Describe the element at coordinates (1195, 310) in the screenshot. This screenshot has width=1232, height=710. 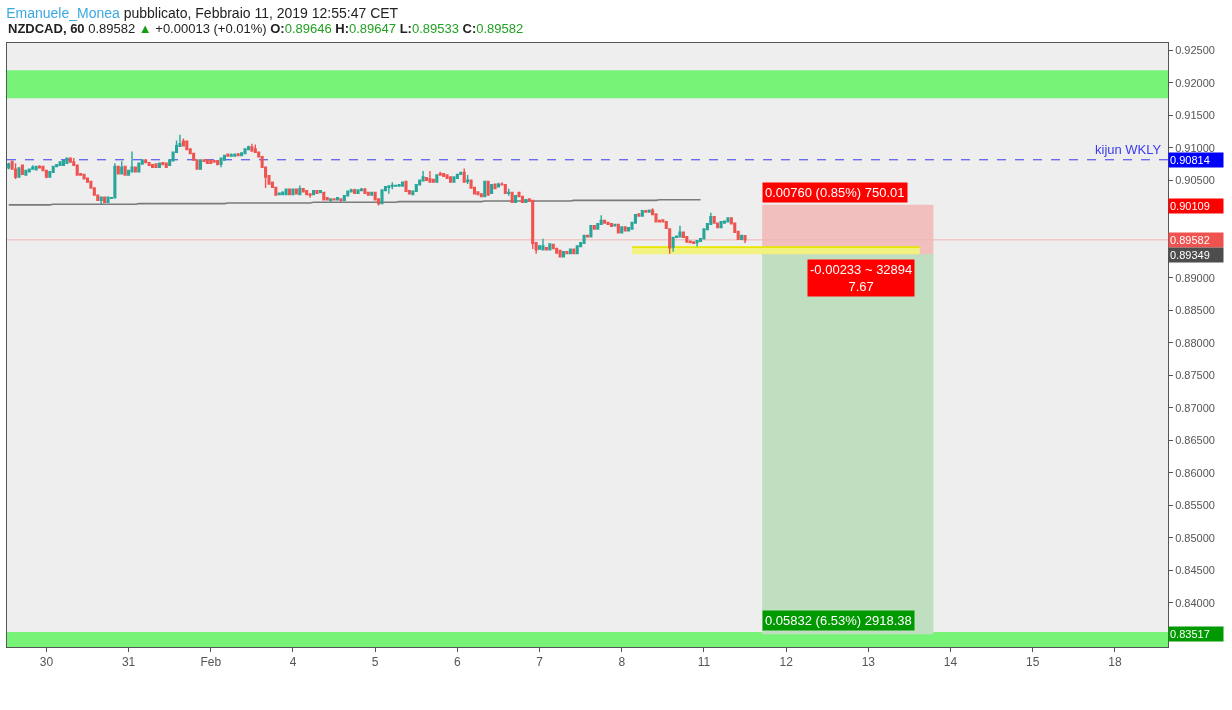
I see `y-tick-label: 0.88500` at that location.